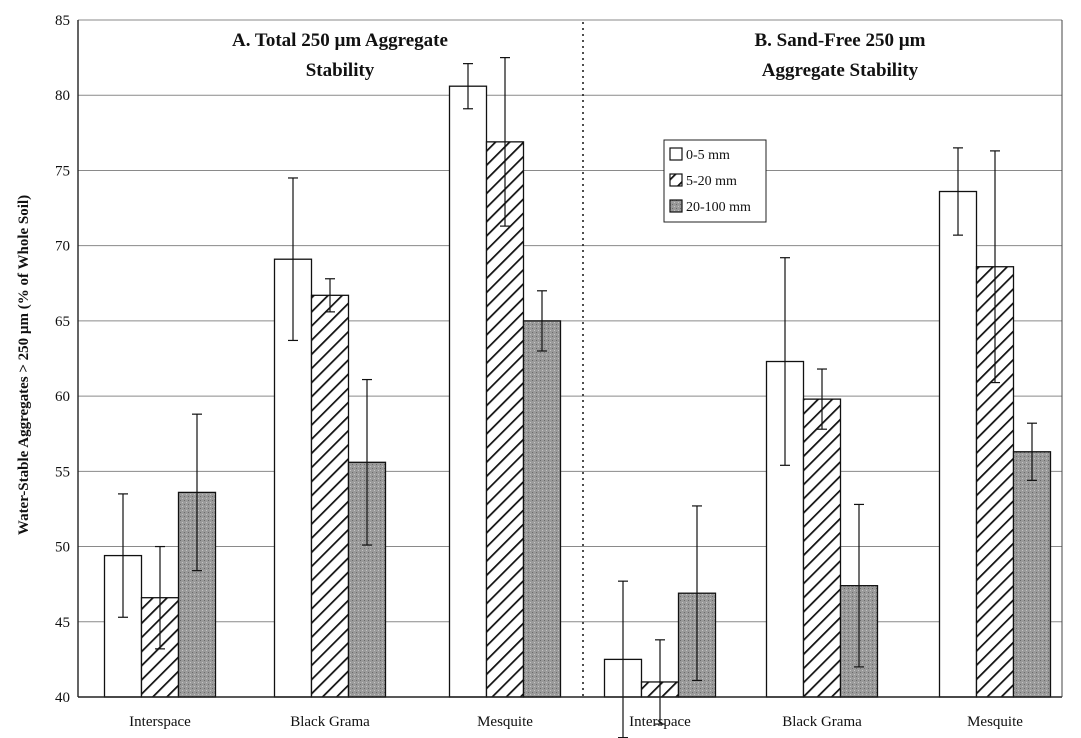 This screenshot has height=738, width=1081. What do you see at coordinates (62, 698) in the screenshot?
I see `y-tick-label: 40` at bounding box center [62, 698].